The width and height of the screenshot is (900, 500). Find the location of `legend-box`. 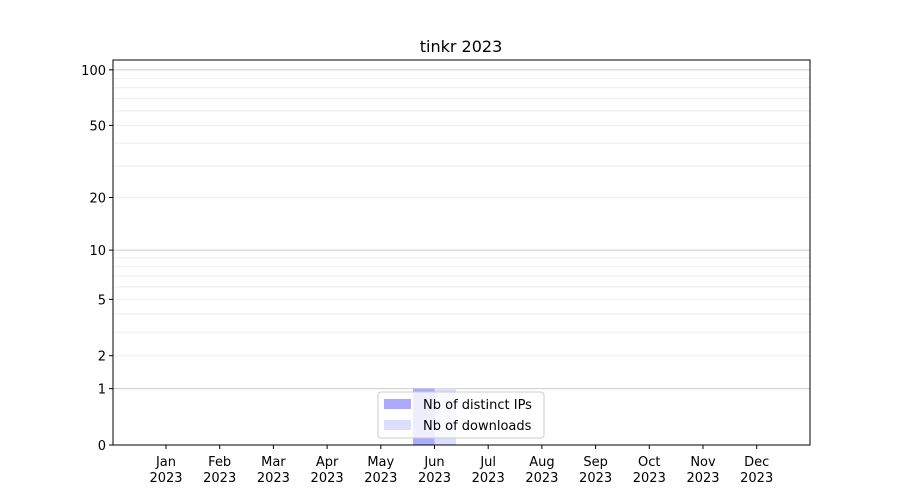

legend-box is located at coordinates (461, 415).